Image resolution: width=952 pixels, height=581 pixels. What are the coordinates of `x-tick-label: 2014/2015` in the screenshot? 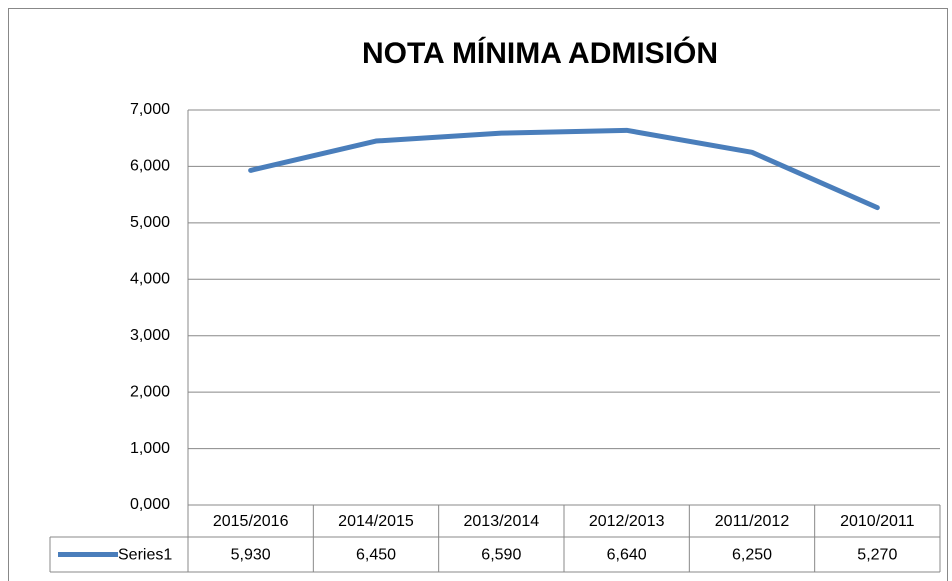 It's located at (376, 521).